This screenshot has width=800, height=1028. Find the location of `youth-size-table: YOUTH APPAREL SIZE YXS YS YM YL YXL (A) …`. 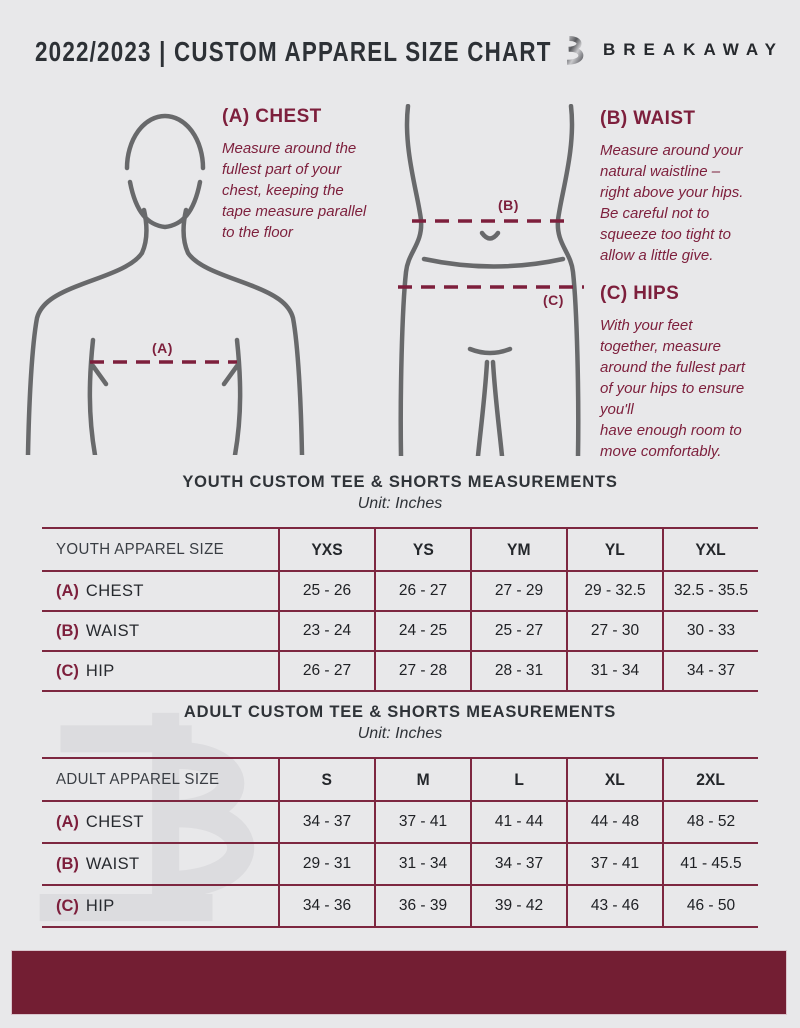

youth-size-table: YOUTH APPAREL SIZE YXS YS YM YL YXL (A) … is located at coordinates (400, 609).